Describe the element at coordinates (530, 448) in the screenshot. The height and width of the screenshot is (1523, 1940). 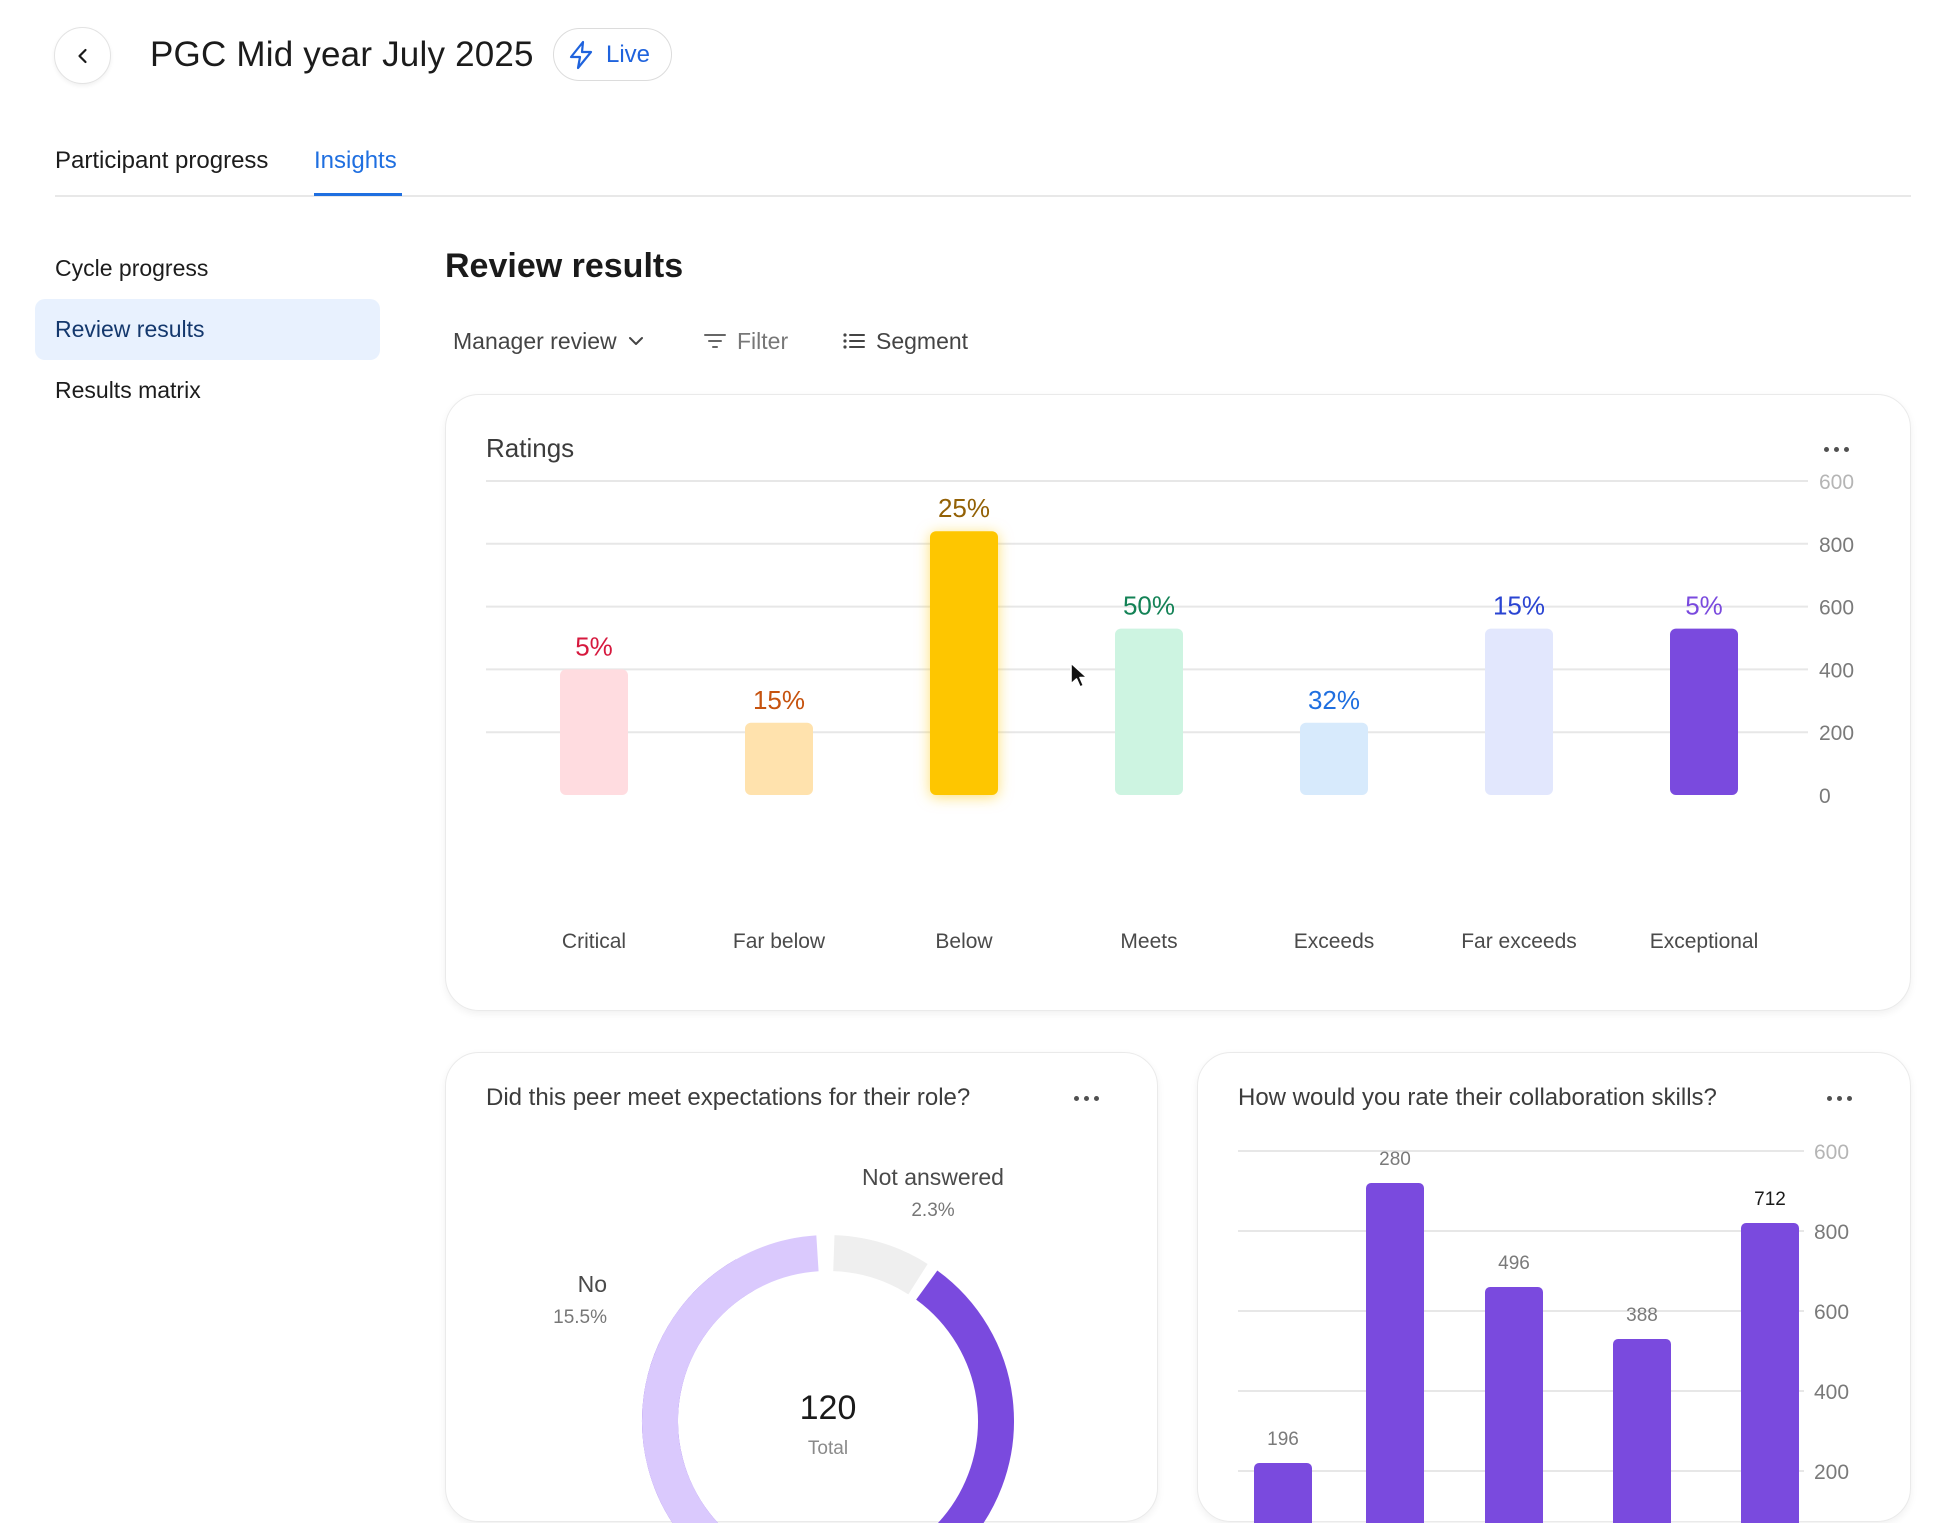
I see `ratings-title: Ratings` at that location.